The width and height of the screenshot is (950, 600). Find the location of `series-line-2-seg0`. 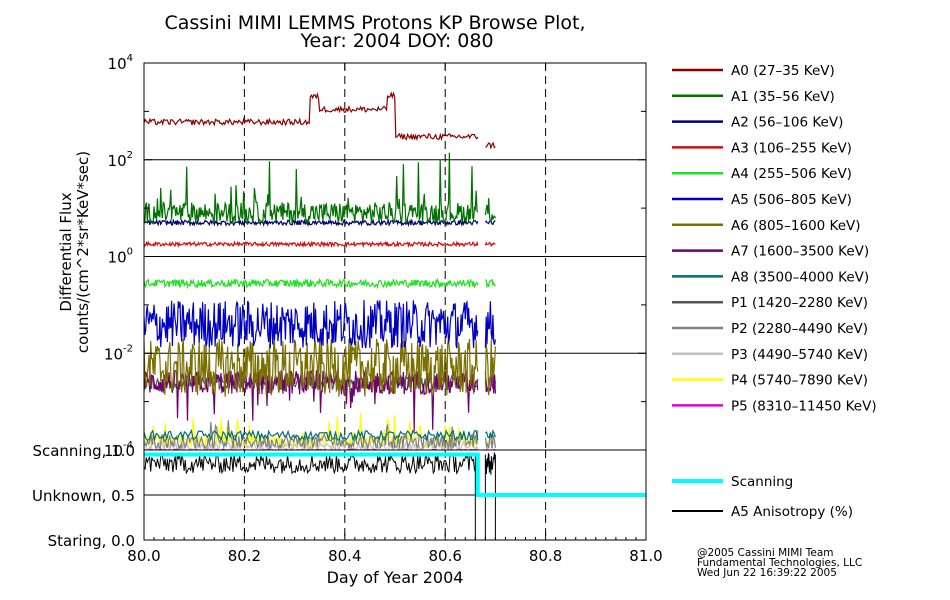

series-line-2-seg0 is located at coordinates (311, 223).